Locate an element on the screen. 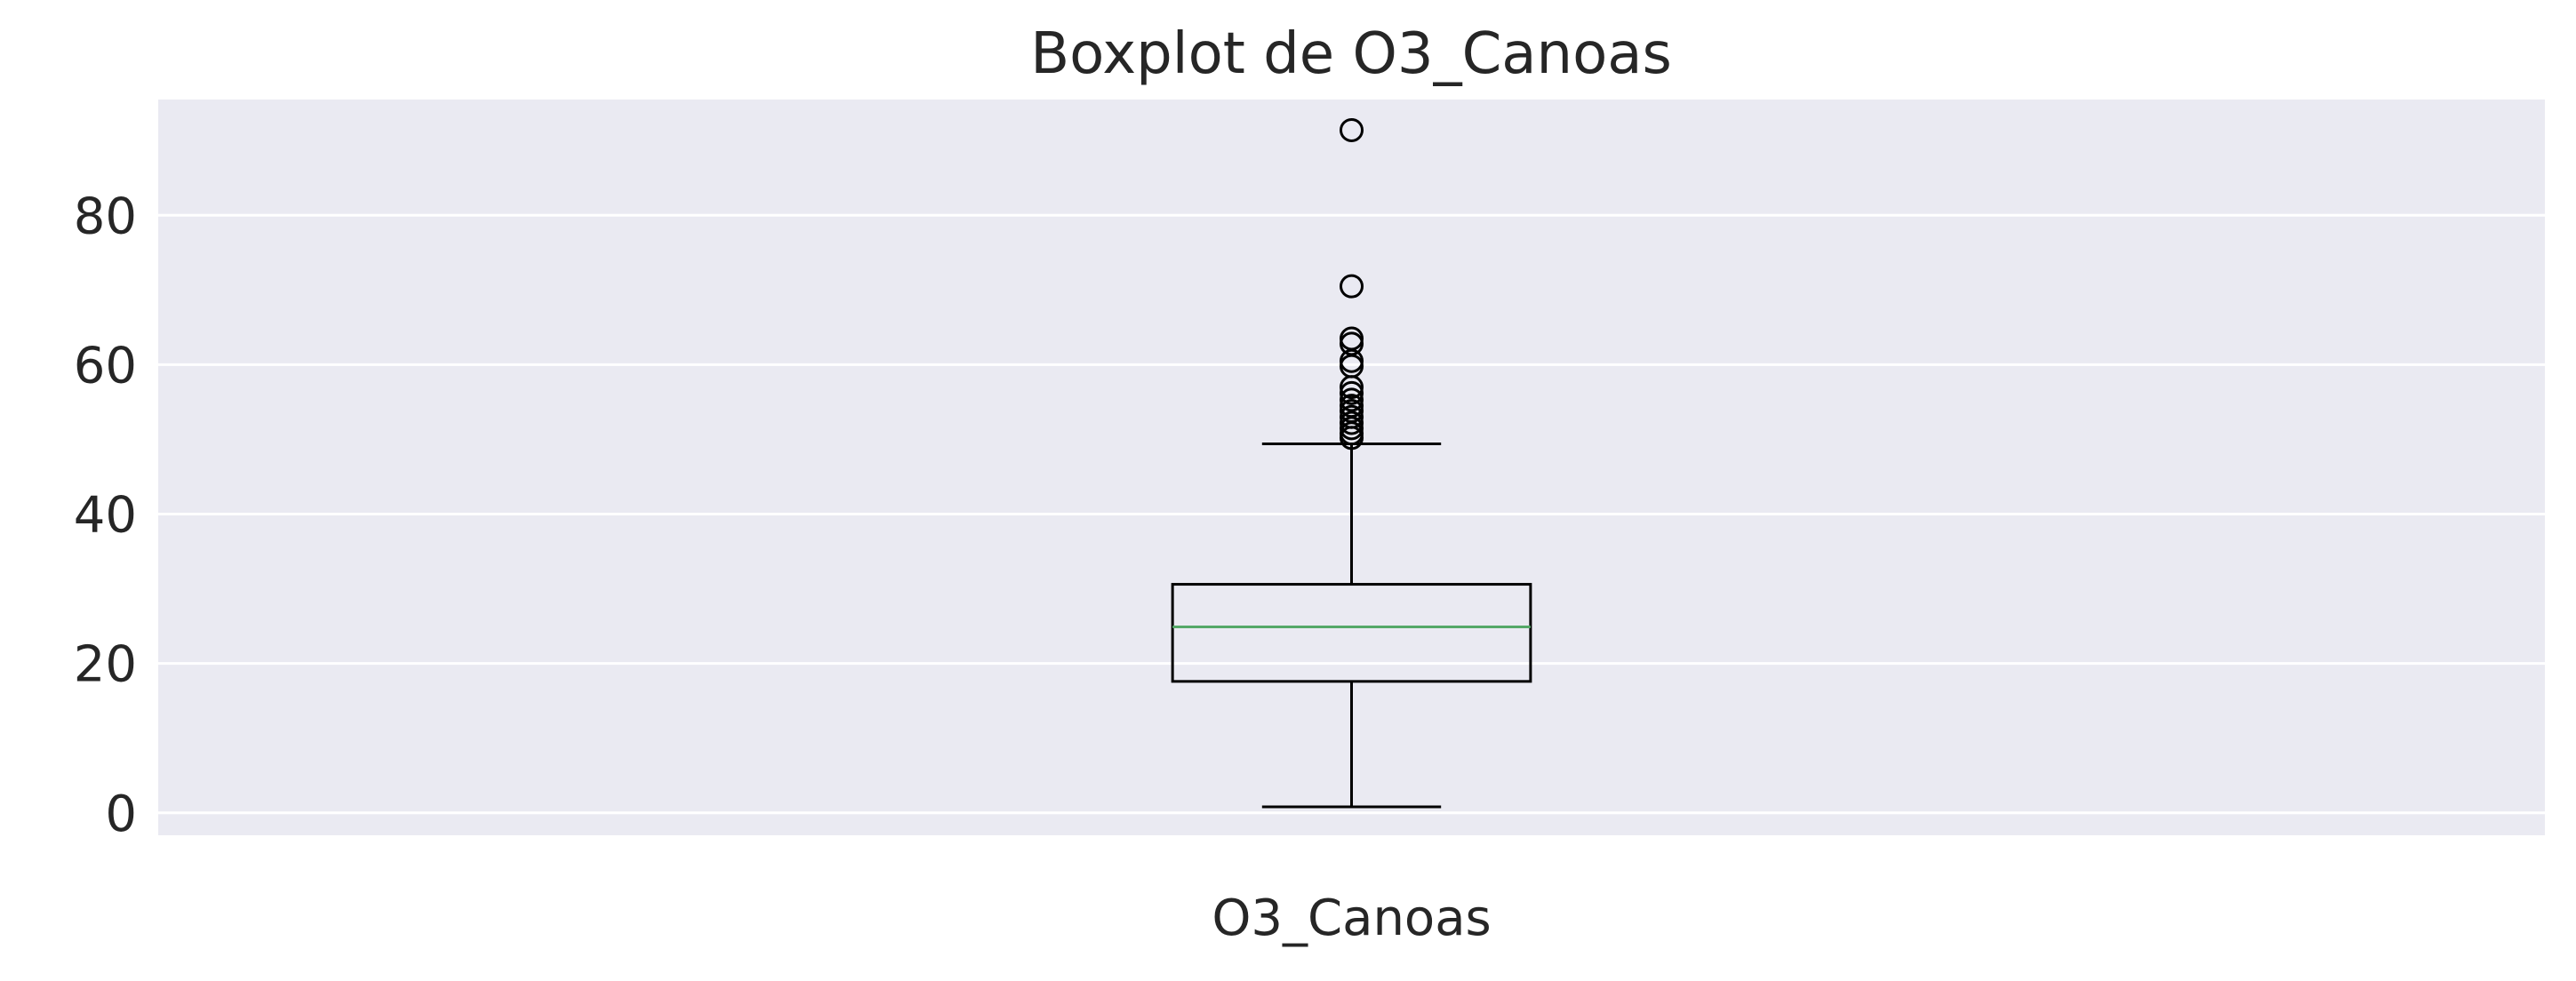 The width and height of the screenshot is (2576, 981). x-axis-ticks: O3_Canoas is located at coordinates (1351, 918).